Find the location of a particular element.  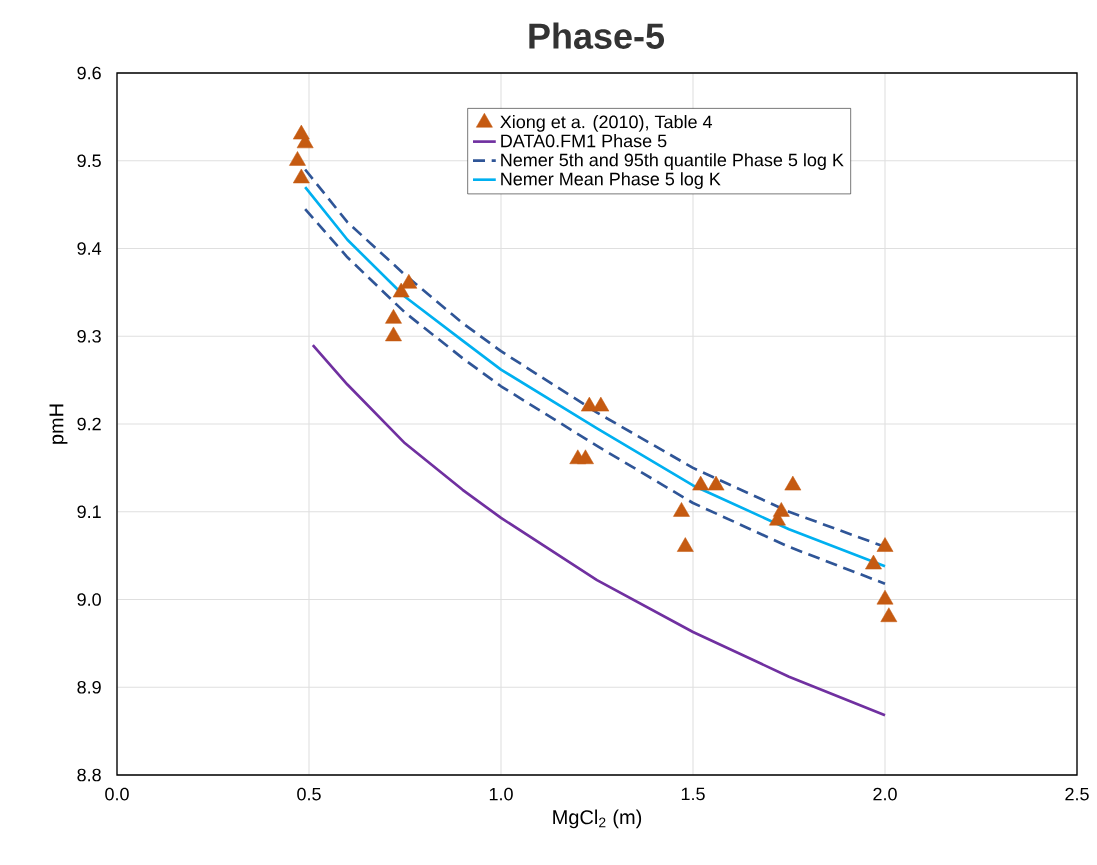

y-tick-label: 9.6 is located at coordinates (89, 73).